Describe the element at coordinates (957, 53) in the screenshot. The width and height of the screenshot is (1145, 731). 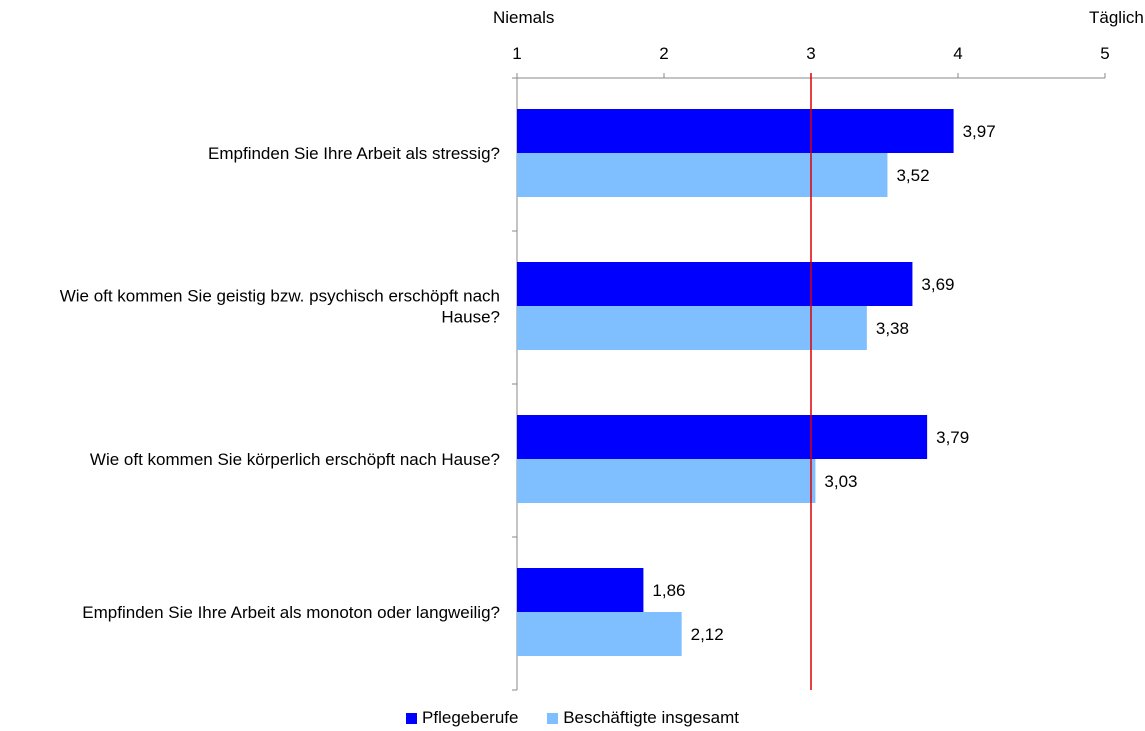
I see `x-tick-label: 4` at that location.